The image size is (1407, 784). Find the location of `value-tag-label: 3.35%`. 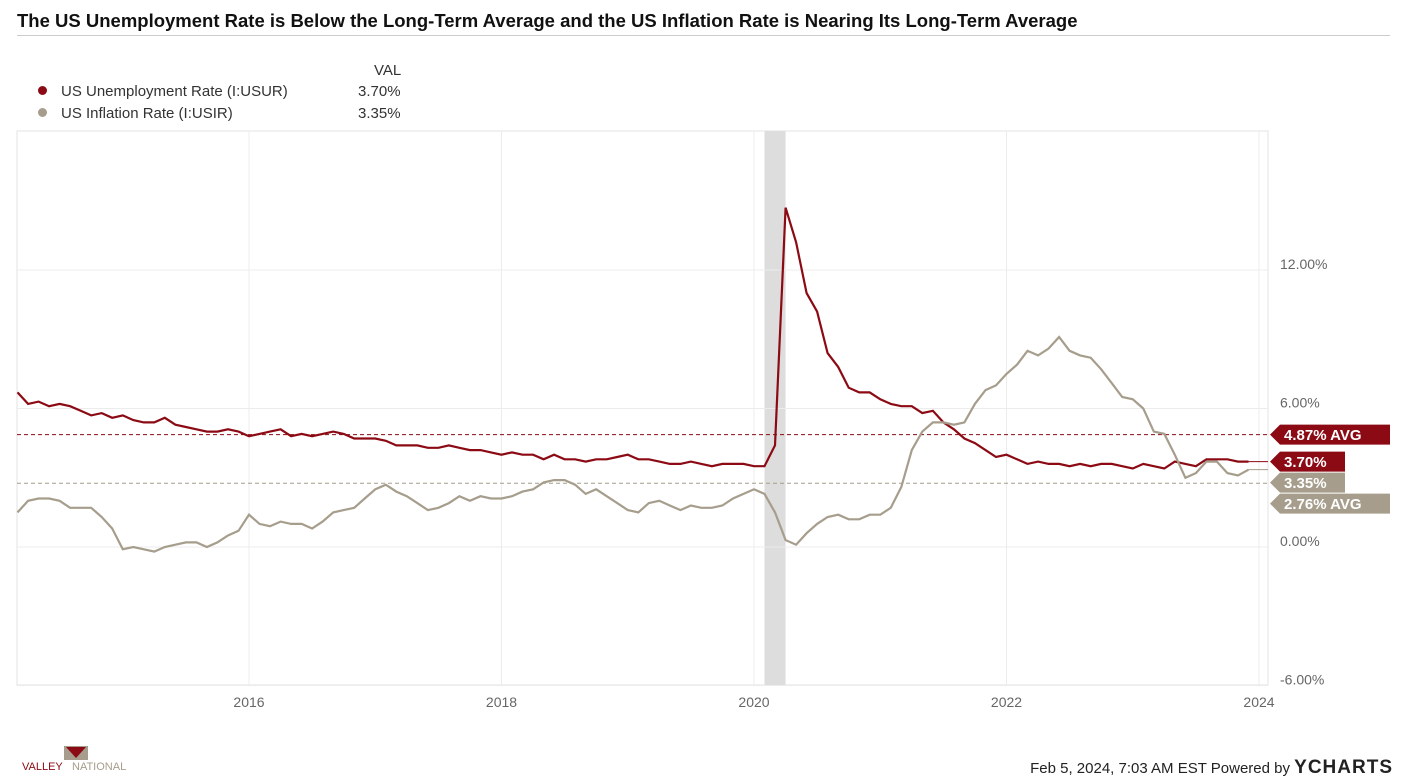

value-tag-label: 3.35% is located at coordinates (1305, 483).